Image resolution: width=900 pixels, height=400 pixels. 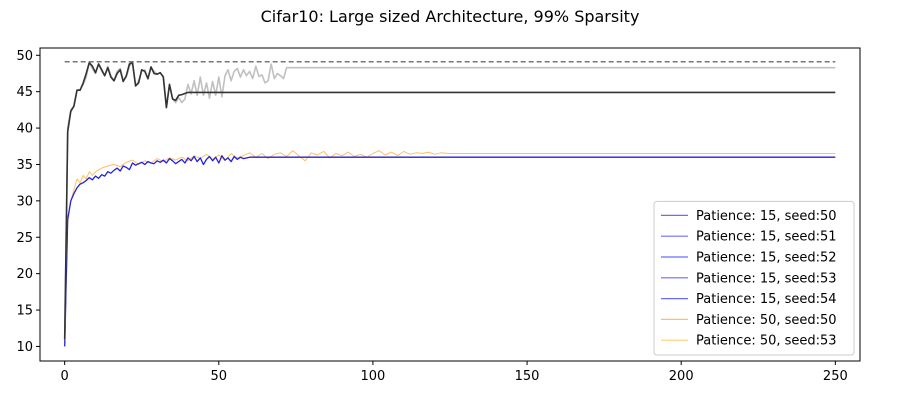 I want to click on x-tick-label: 150, so click(x=527, y=376).